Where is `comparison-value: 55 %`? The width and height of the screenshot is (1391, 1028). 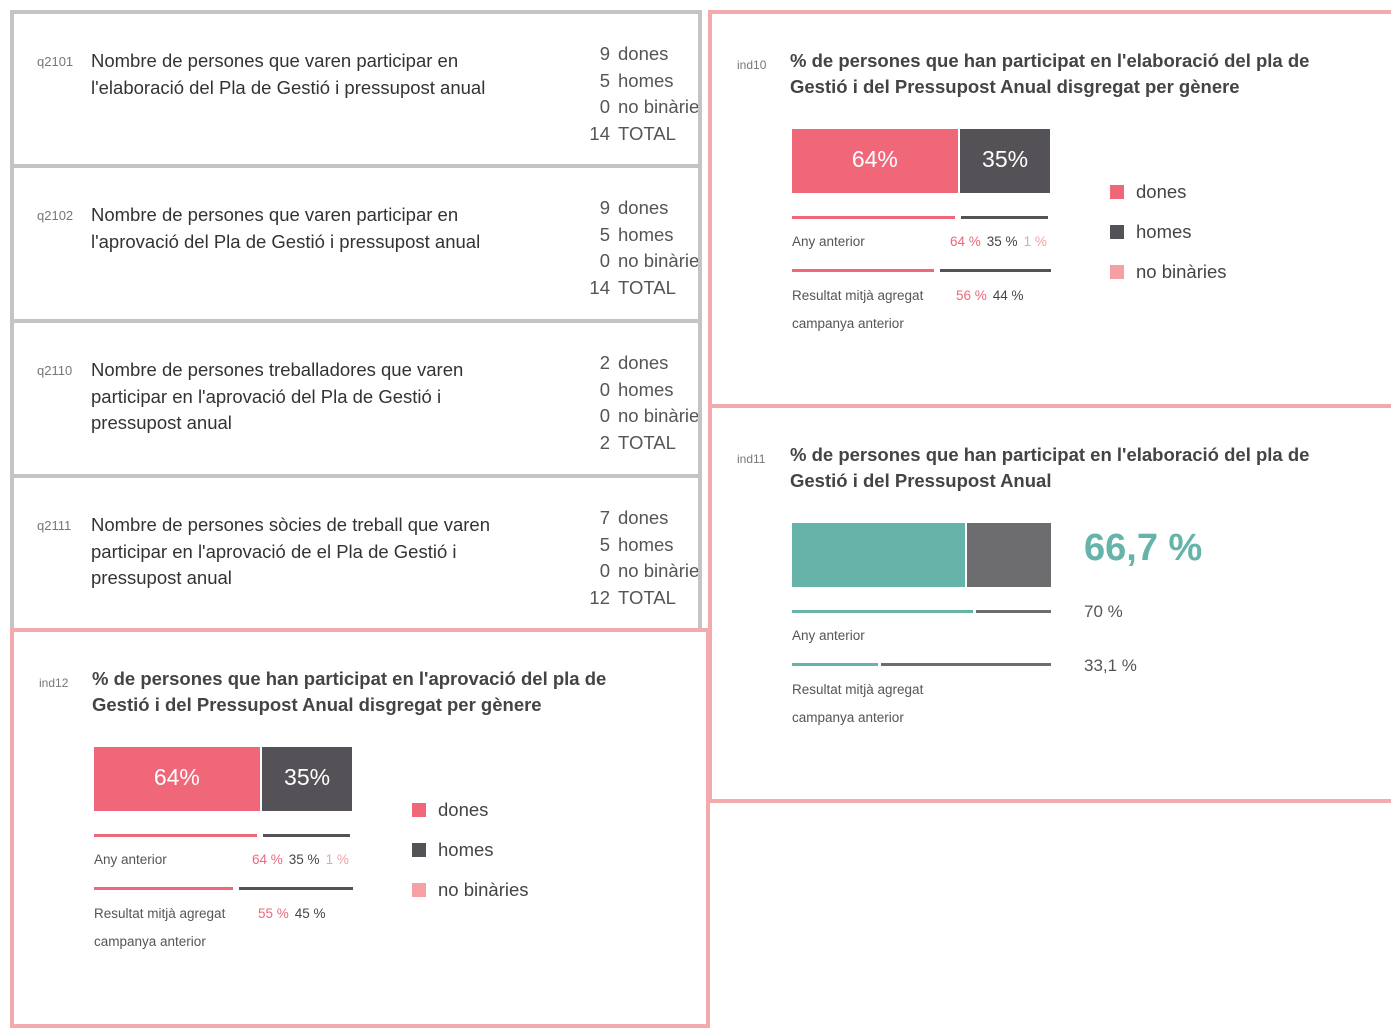 comparison-value: 55 % is located at coordinates (273, 913).